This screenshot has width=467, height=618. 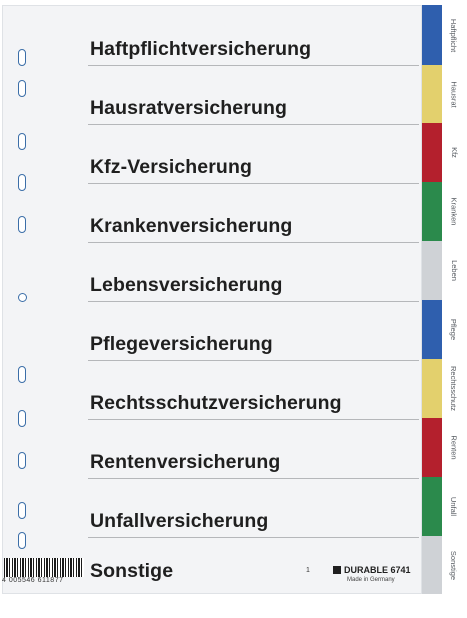 What do you see at coordinates (454, 270) in the screenshot?
I see `tab-caption: Leben` at bounding box center [454, 270].